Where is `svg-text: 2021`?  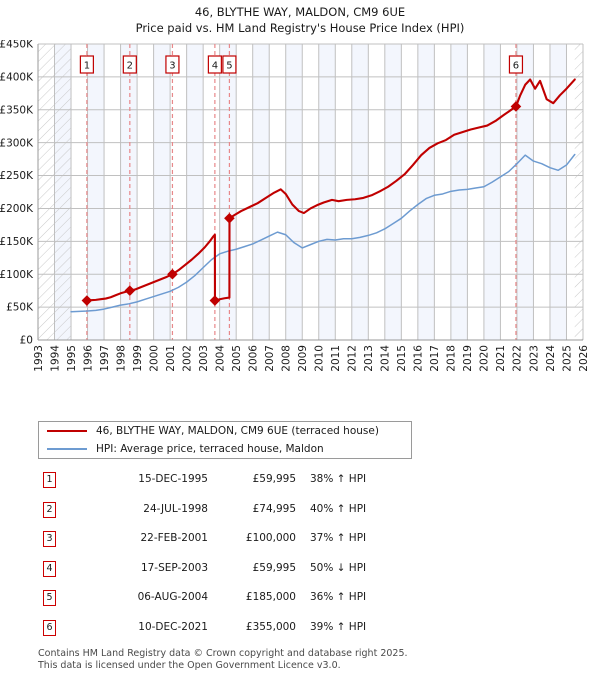 svg-text: 2021 is located at coordinates (501, 358).